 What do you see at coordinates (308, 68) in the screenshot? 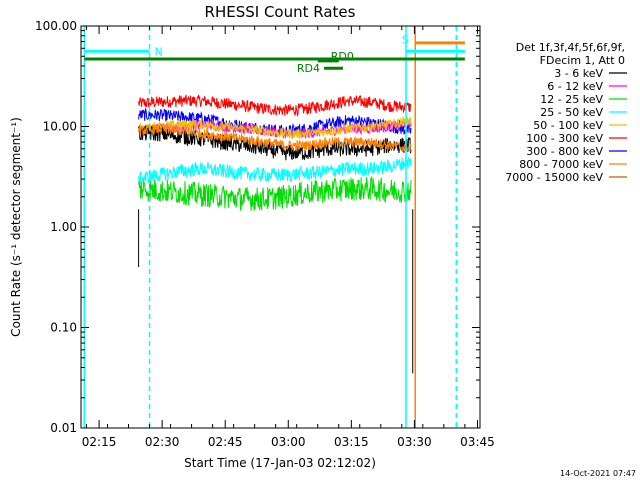
I see `flag-label-rd4: RD4` at bounding box center [308, 68].